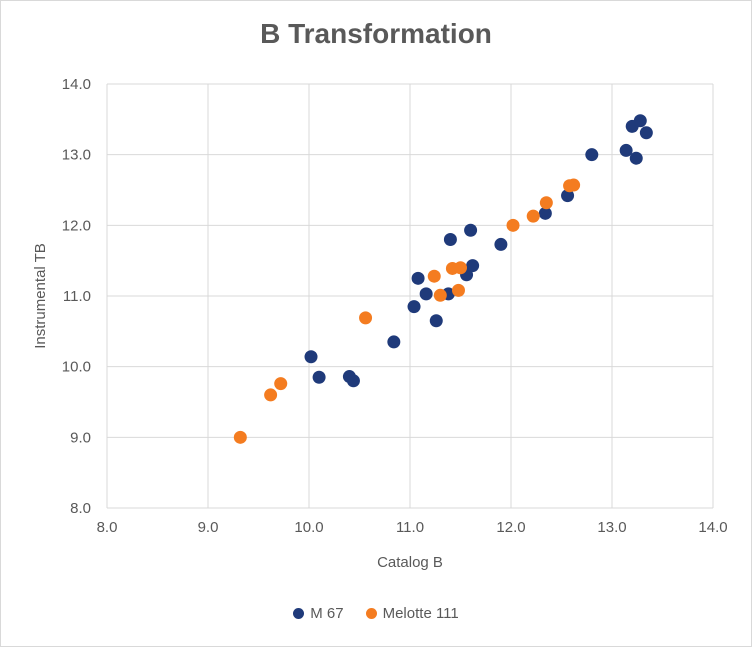 This screenshot has width=752, height=647. I want to click on y-tick-label: 14.0, so click(76, 84).